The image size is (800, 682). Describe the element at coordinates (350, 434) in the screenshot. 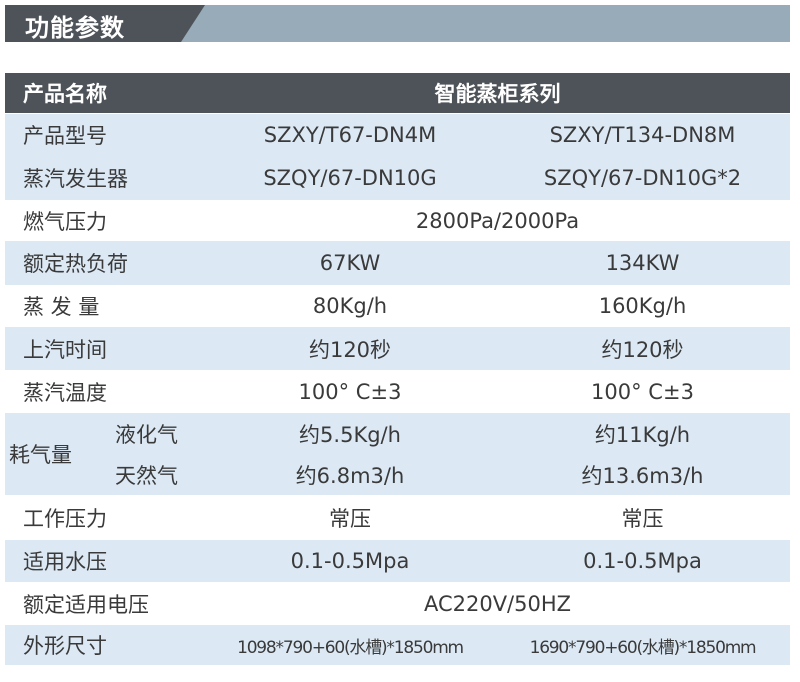

I see `row-value: 约5.5Kg/h` at that location.